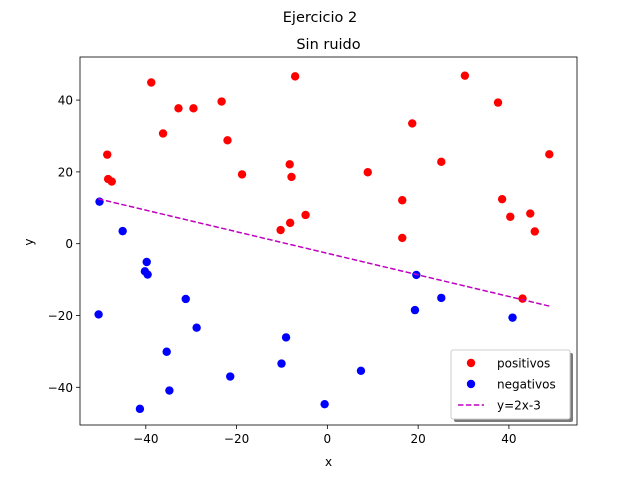 The width and height of the screenshot is (640, 482). What do you see at coordinates (526, 385) in the screenshot?
I see `legend-label: negativos` at bounding box center [526, 385].